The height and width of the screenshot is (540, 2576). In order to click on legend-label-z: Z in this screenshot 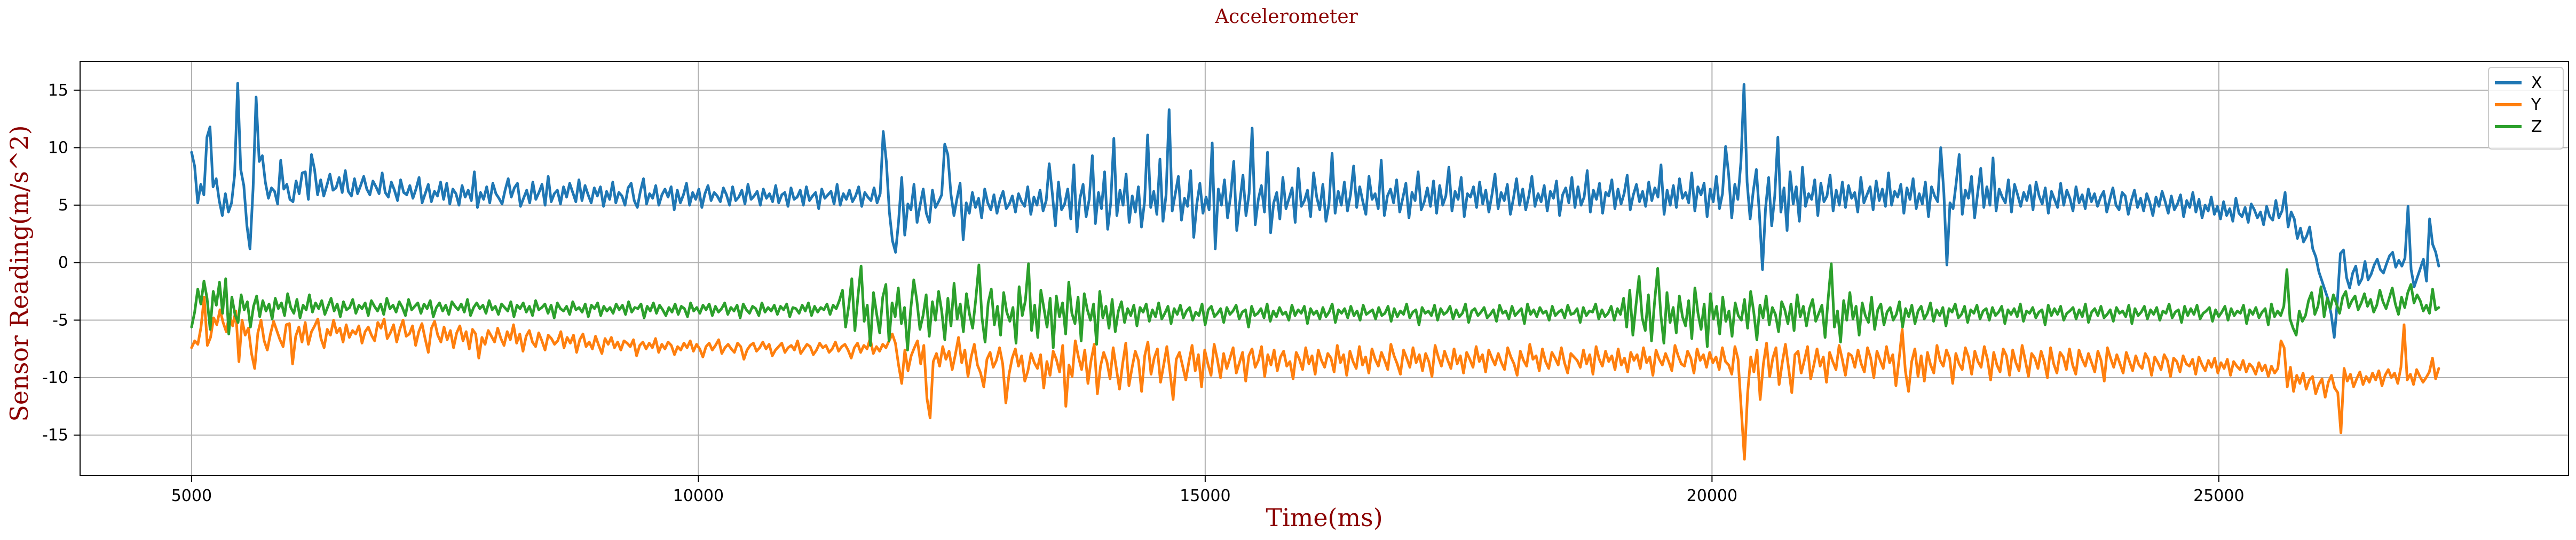, I will do `click(2536, 127)`.